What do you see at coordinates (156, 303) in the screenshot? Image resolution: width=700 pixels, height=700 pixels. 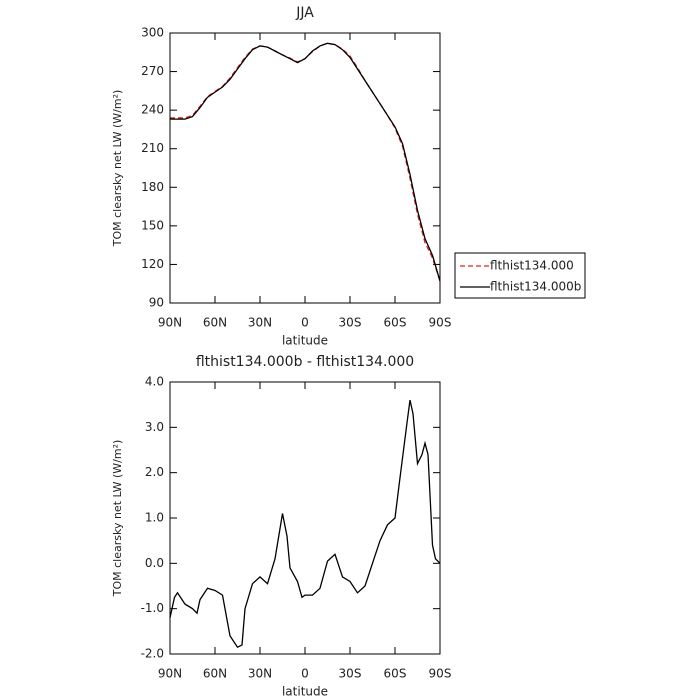 I see `y-tick-label: 90` at bounding box center [156, 303].